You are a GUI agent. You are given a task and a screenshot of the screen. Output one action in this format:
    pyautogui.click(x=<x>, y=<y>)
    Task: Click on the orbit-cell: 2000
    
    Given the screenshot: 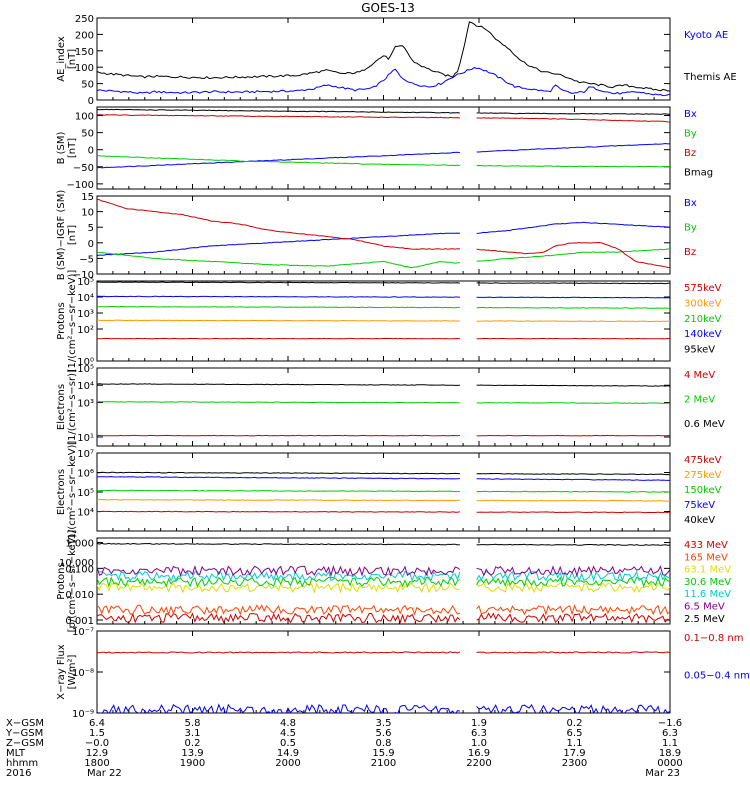 What is the action you would take?
    pyautogui.click(x=287, y=763)
    